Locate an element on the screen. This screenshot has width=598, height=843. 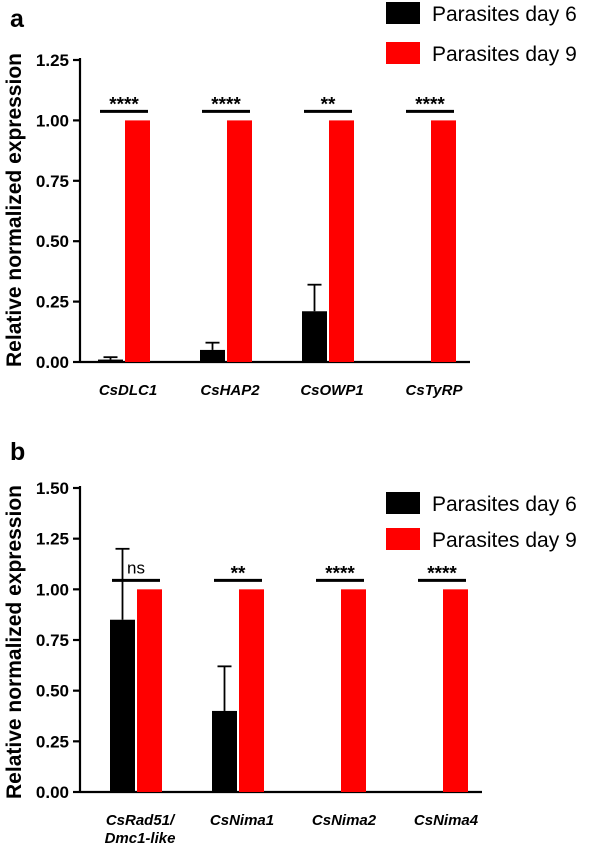
x-tick-label-line: Dmc1-like is located at coordinates (140, 836).